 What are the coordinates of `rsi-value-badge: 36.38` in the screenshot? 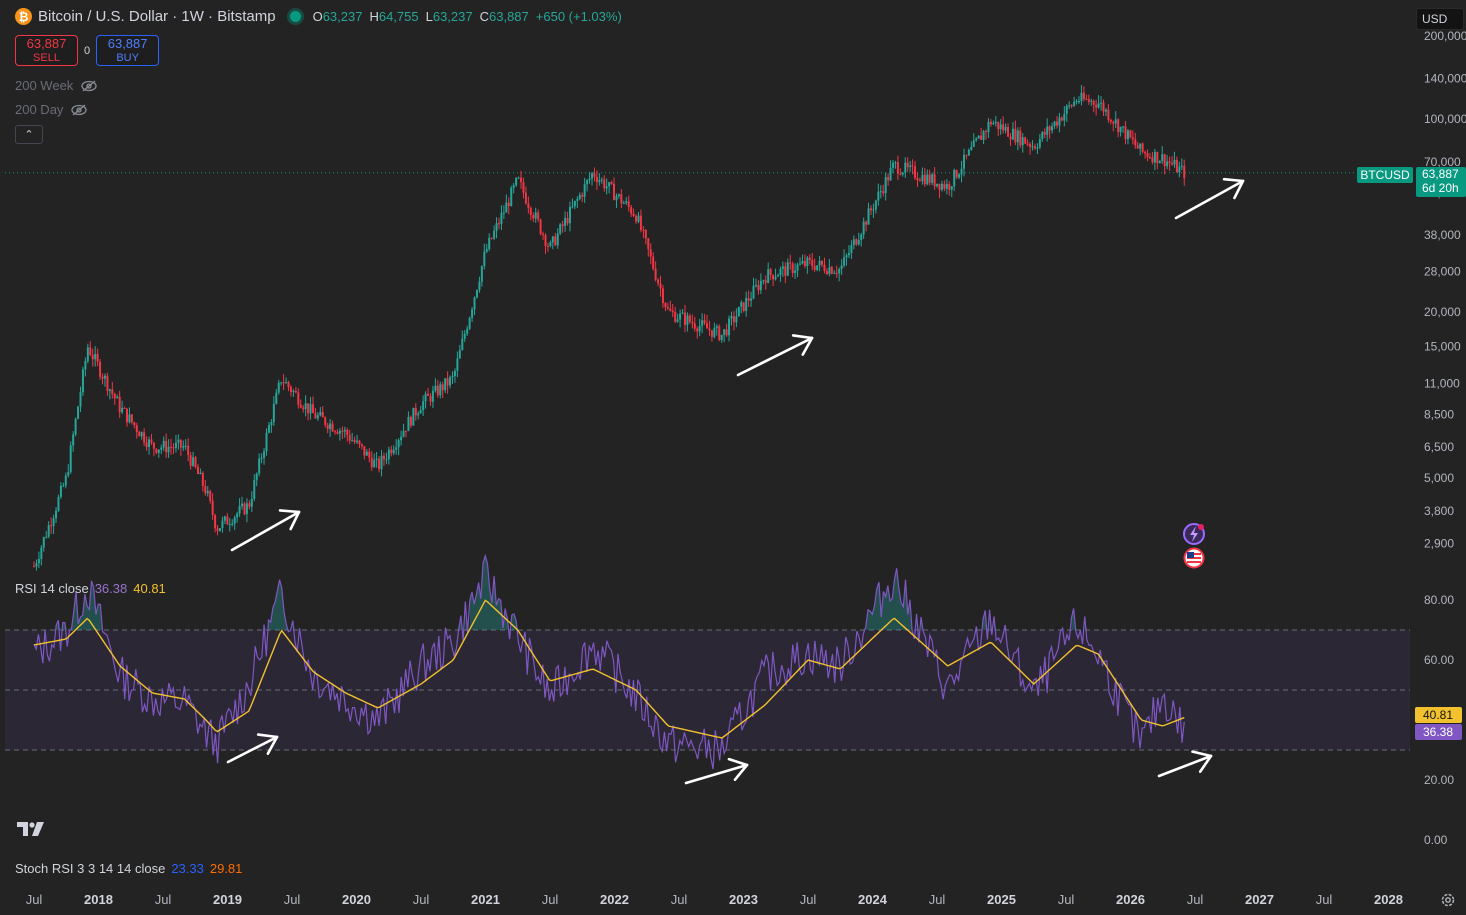 It's located at (1438, 732).